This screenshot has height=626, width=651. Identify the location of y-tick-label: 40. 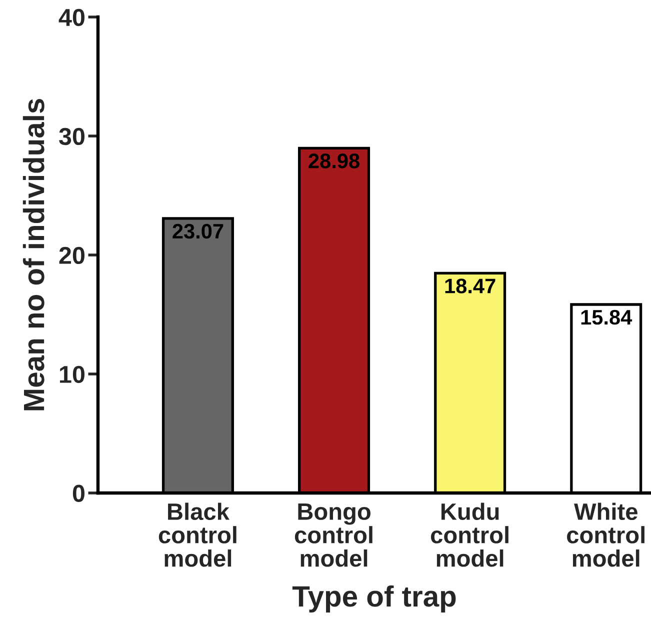
(71, 17).